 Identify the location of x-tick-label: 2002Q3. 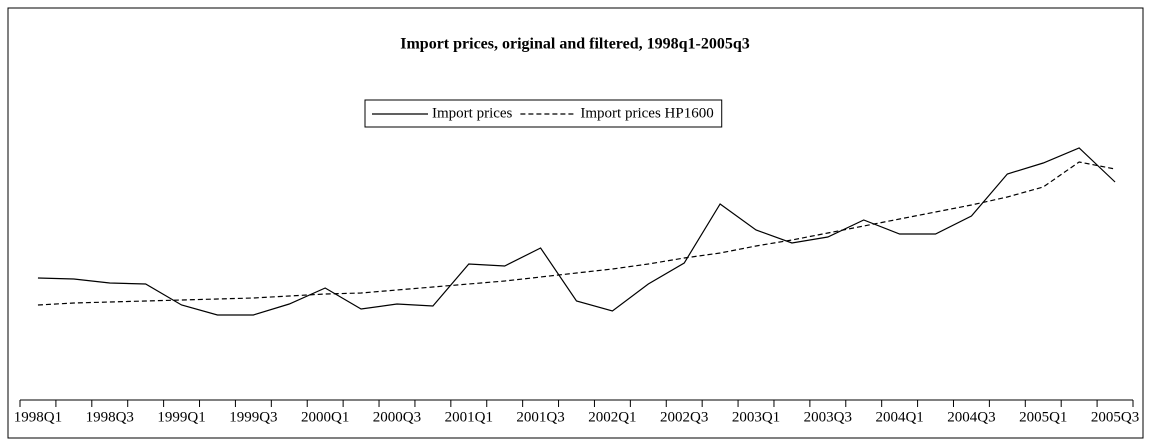
(684, 417).